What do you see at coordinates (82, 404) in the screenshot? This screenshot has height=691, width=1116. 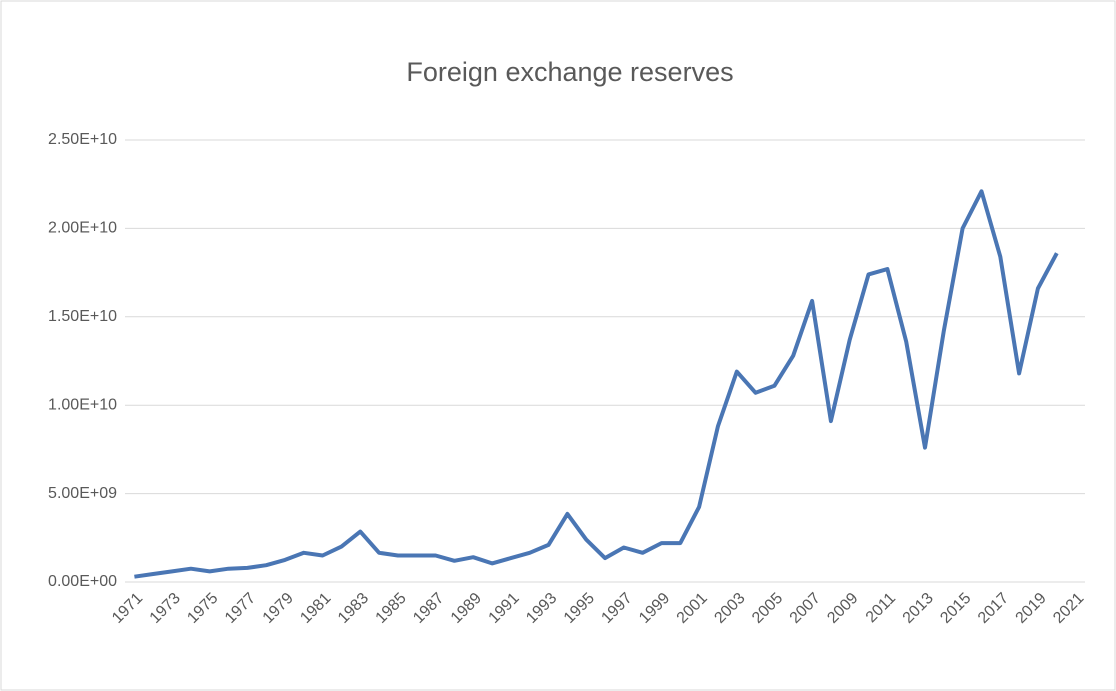 I see `y-tick-label: 1.00E+10` at bounding box center [82, 404].